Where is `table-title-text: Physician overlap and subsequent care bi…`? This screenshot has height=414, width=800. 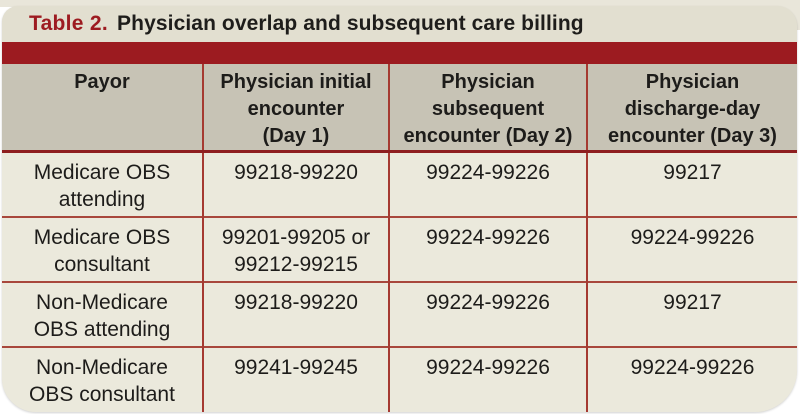 table-title-text: Physician overlap and subsequent care bi… is located at coordinates (350, 23).